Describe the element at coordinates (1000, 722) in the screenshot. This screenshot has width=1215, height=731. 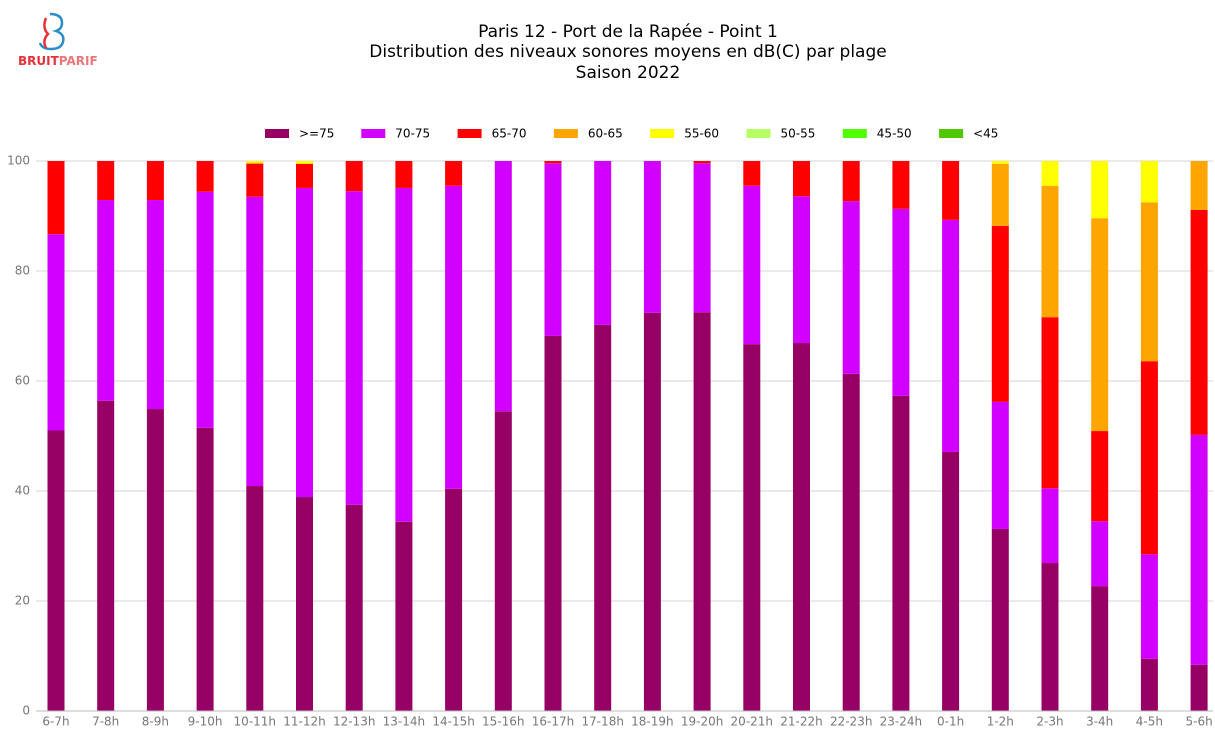
I see `x-tick-label: 1-2h` at that location.